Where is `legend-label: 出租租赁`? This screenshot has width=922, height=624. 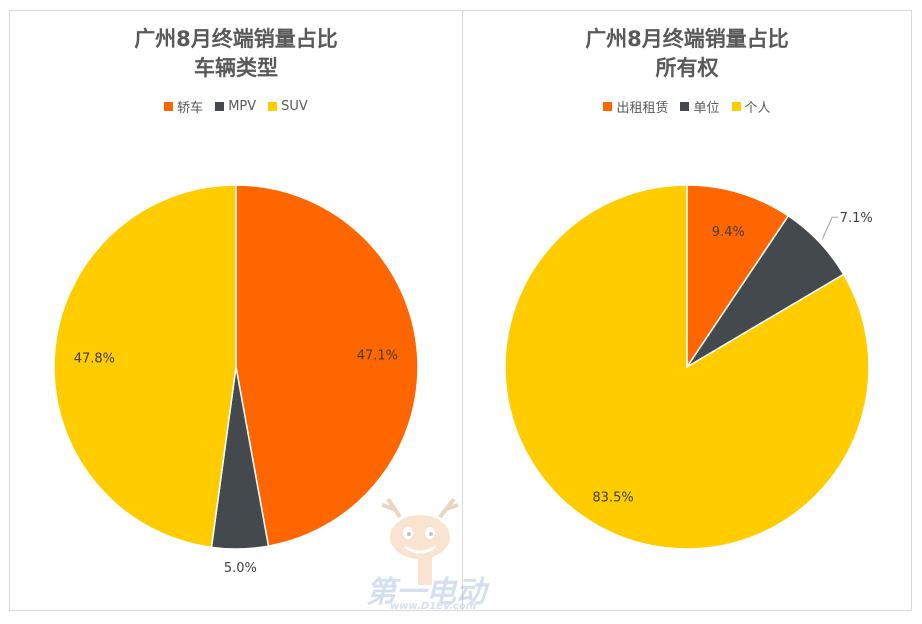 legend-label: 出租租赁 is located at coordinates (642, 108).